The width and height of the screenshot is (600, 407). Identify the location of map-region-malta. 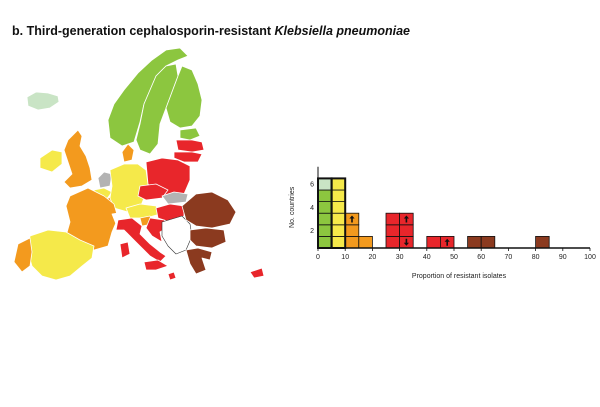
(172, 276).